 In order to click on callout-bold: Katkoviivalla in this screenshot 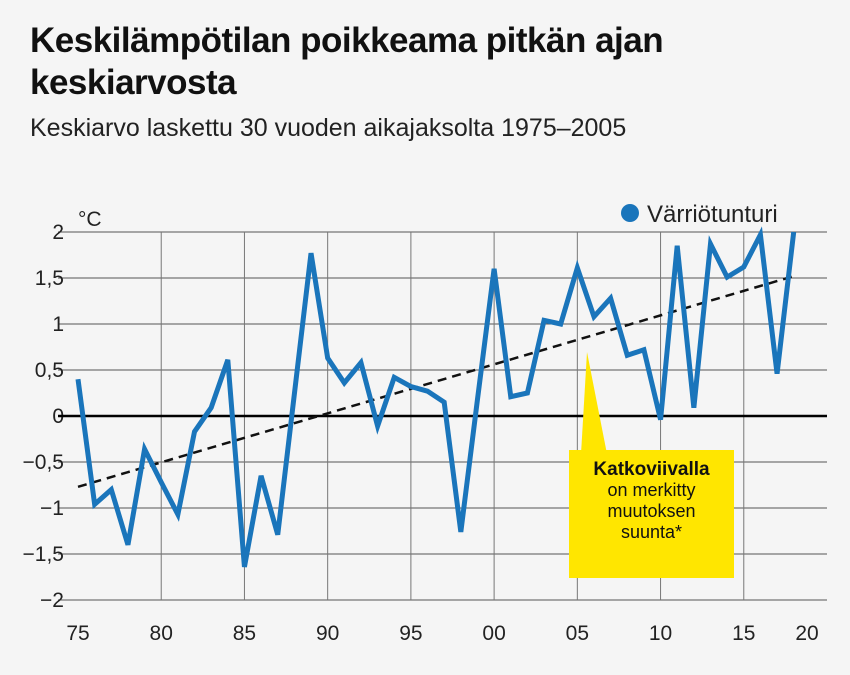, I will do `click(651, 469)`.